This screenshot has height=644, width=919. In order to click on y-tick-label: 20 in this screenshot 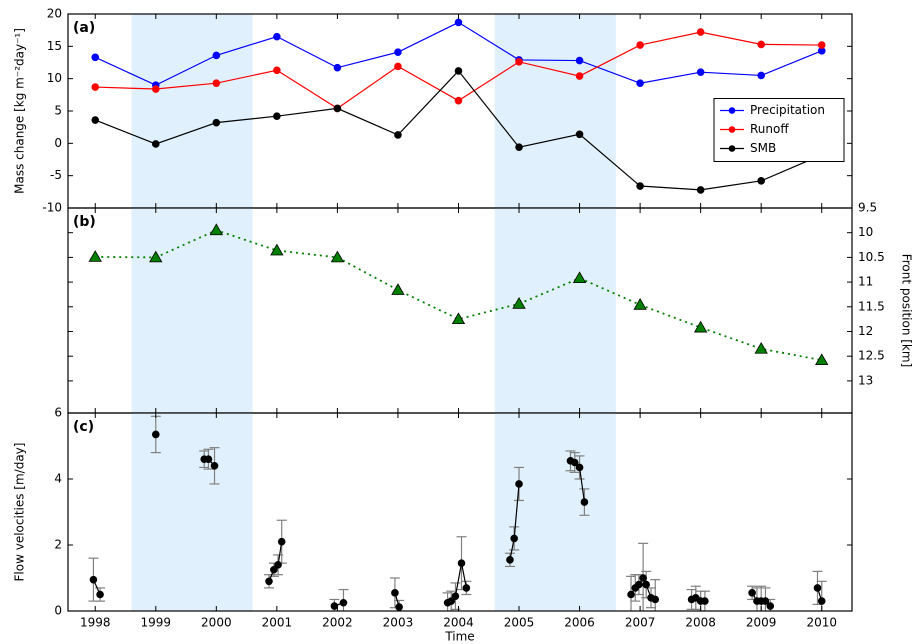, I will do `click(54, 14)`.